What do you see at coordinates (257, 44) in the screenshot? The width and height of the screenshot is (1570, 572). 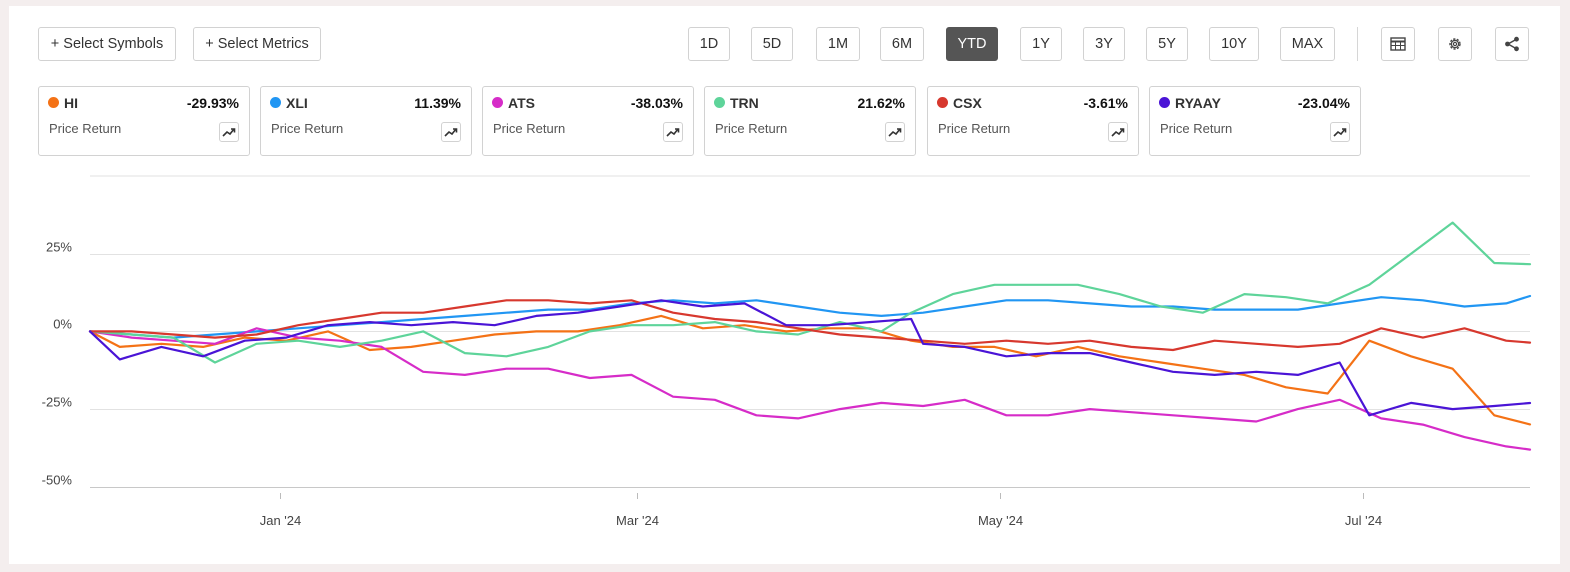 I see `select-metrics-button: + Select Metrics` at bounding box center [257, 44].